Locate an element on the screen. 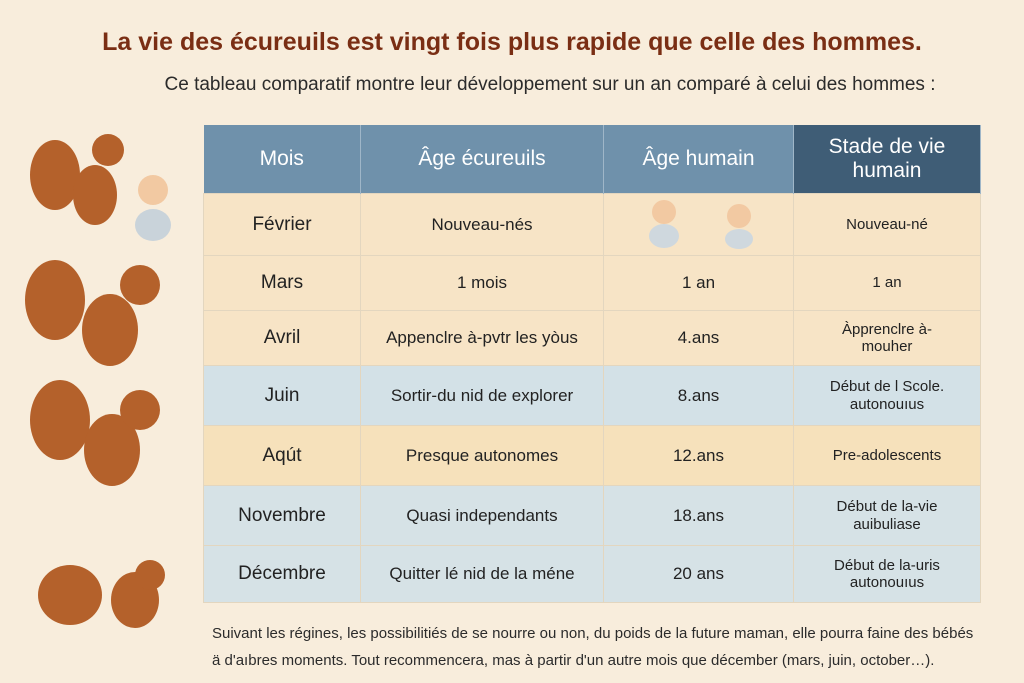  table-cell: Juin is located at coordinates (282, 395).